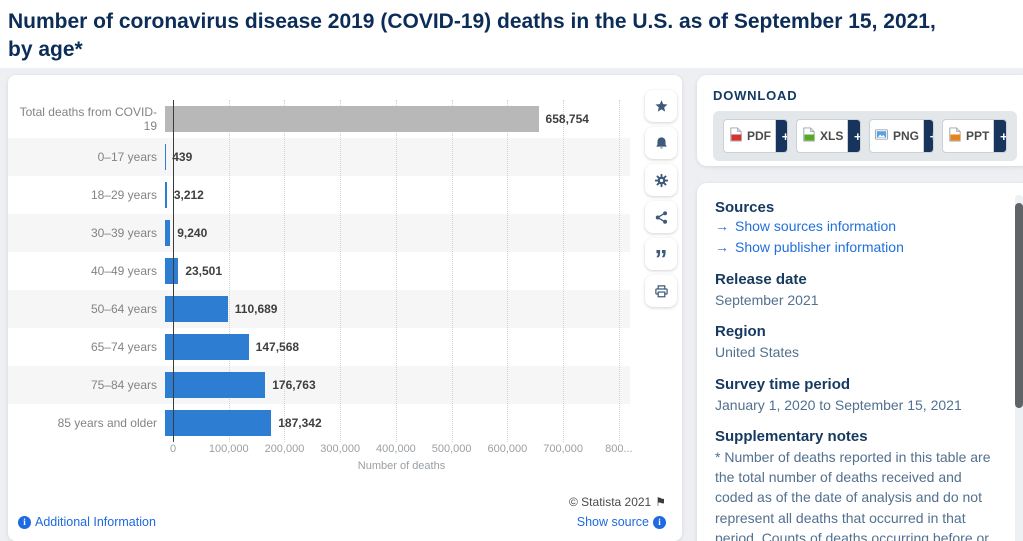 The width and height of the screenshot is (1023, 541). I want to click on alerts-bell-button, so click(661, 143).